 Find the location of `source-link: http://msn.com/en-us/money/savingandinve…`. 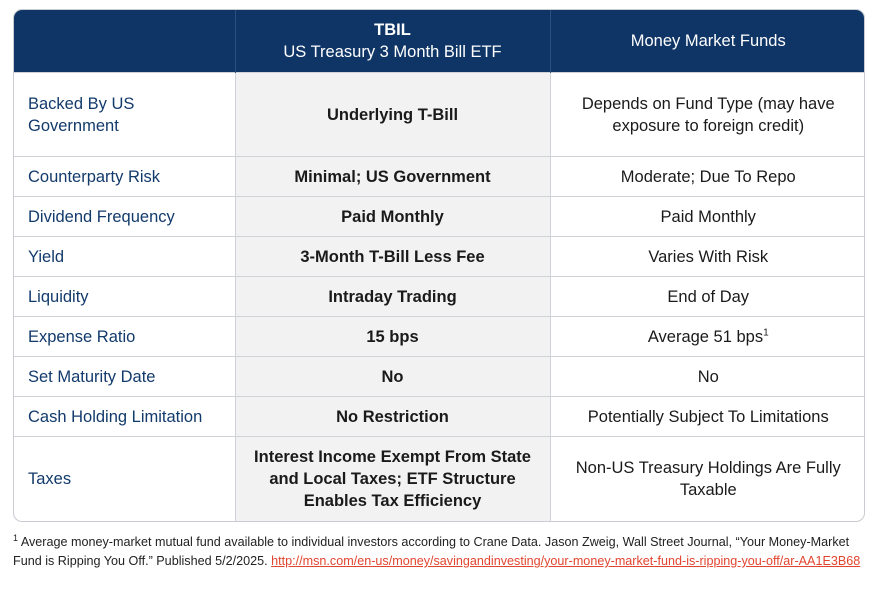

source-link: http://msn.com/en-us/money/savingandinve… is located at coordinates (566, 561).